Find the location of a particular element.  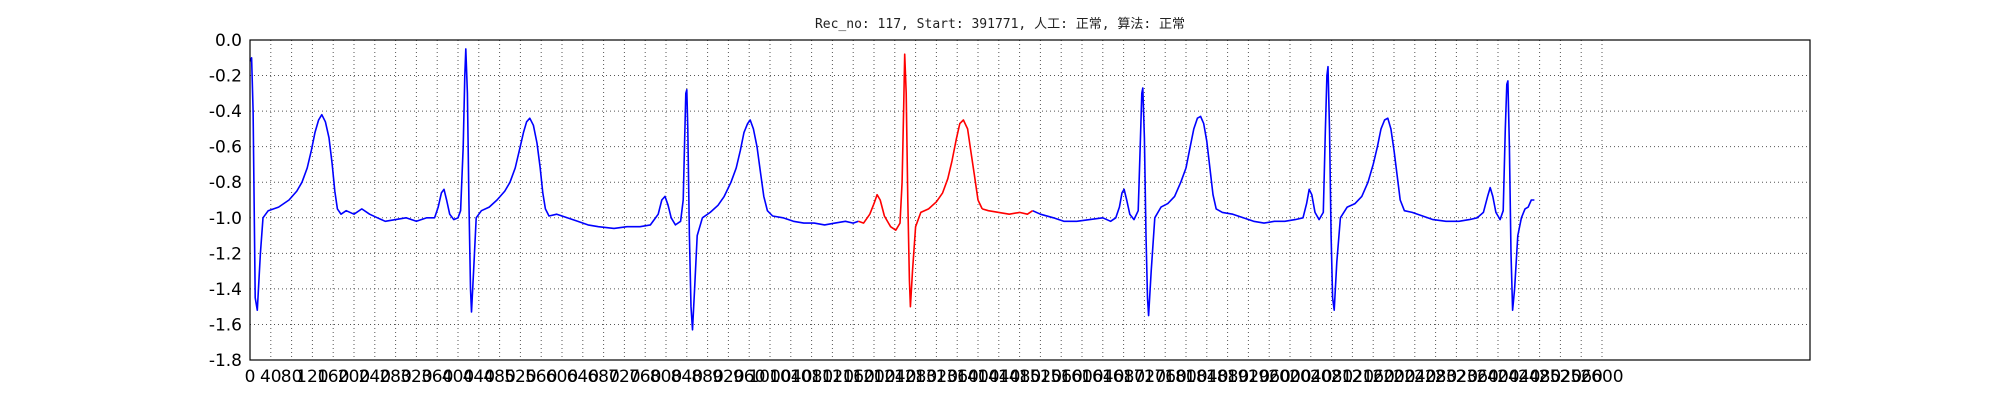

x-tick-label: 1560 is located at coordinates (1061, 377).